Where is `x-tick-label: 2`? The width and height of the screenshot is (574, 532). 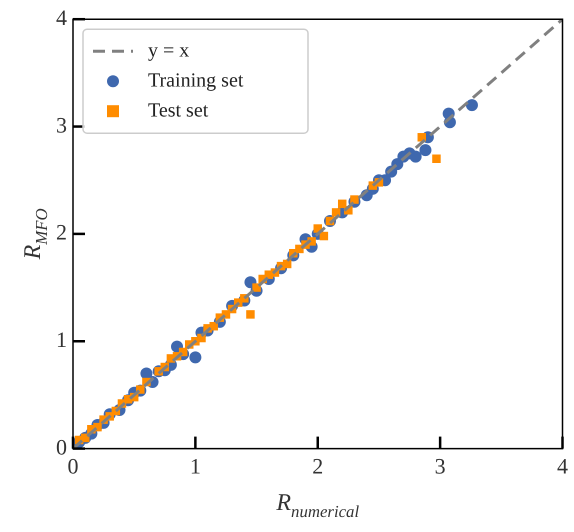
x-tick-label: 2 is located at coordinates (318, 466).